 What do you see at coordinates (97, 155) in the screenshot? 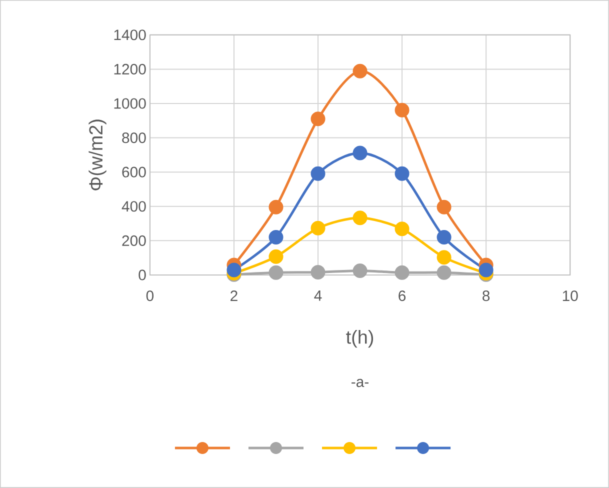
I see `y-axis-title: Φ(w/m2)` at bounding box center [97, 155].